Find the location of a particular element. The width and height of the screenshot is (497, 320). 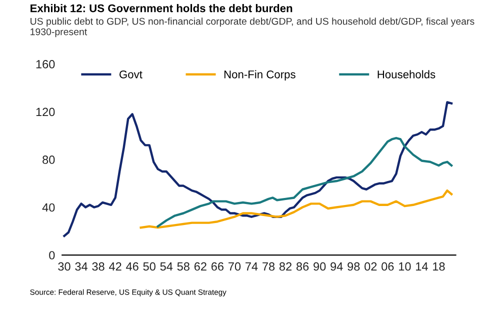

chart-title: Exhibit 12: US Government holds the debt burden is located at coordinates (161, 8).